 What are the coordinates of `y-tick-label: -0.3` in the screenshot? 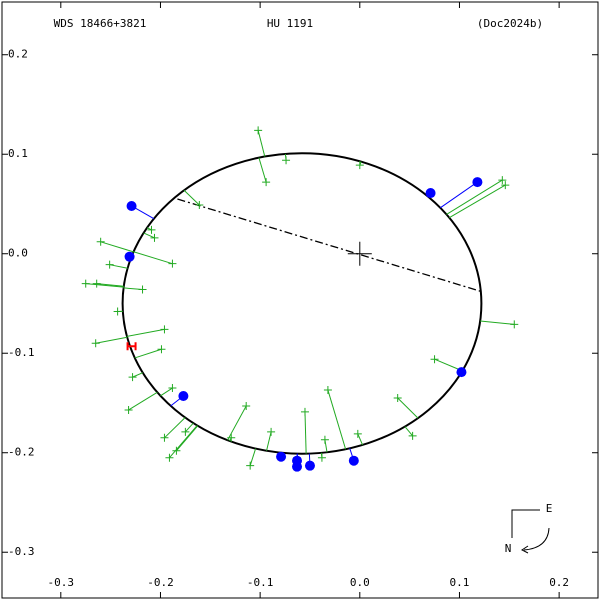 It's located at (21, 551).